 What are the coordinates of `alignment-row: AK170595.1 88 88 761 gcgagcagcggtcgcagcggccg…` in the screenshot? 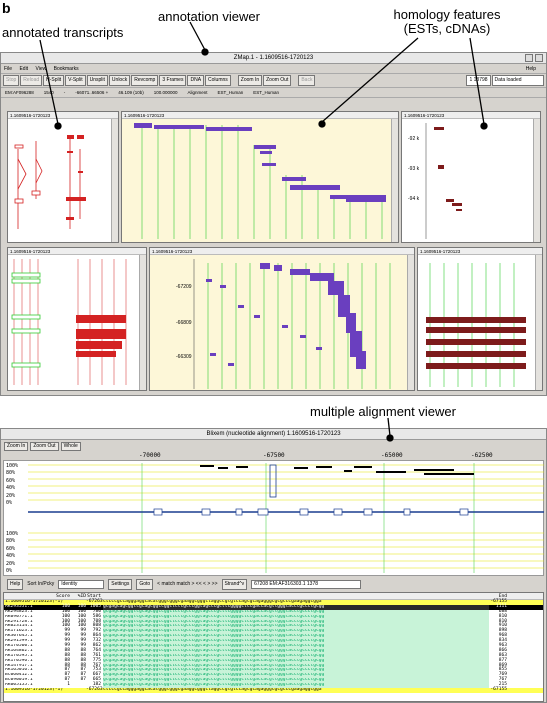 It's located at (273, 655).